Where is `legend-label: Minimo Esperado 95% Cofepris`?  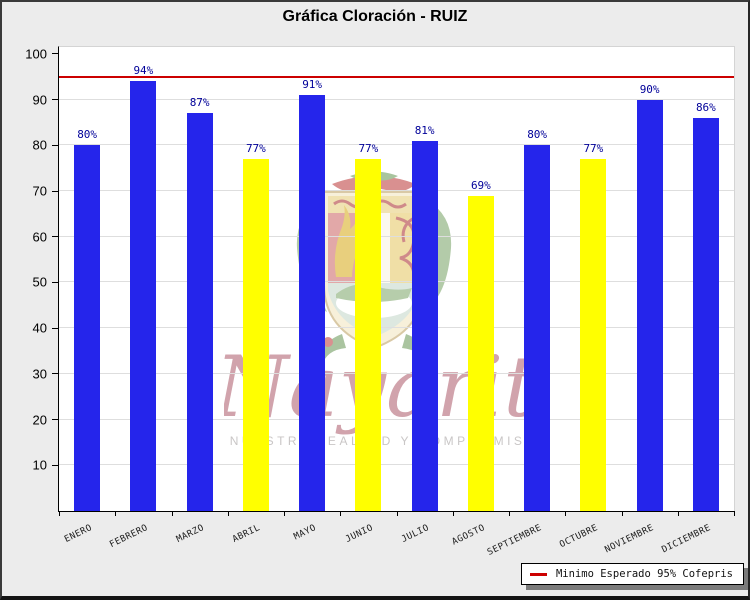 legend-label: Minimo Esperado 95% Cofepris is located at coordinates (644, 574).